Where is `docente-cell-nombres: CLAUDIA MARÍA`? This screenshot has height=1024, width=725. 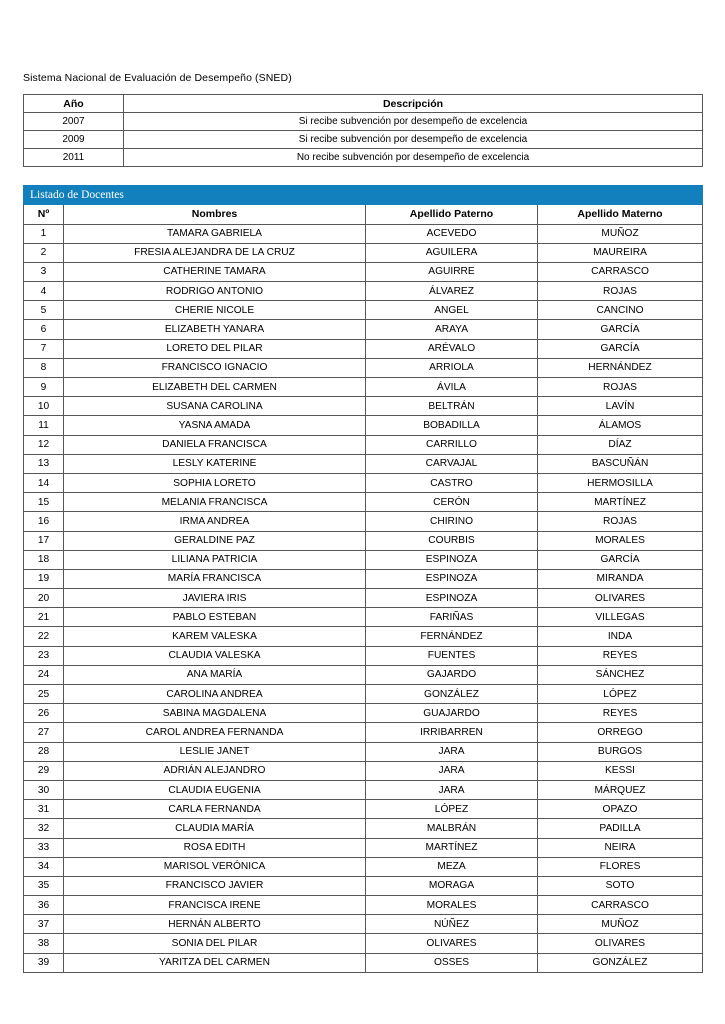
docente-cell-nombres: CLAUDIA MARÍA is located at coordinates (214, 828).